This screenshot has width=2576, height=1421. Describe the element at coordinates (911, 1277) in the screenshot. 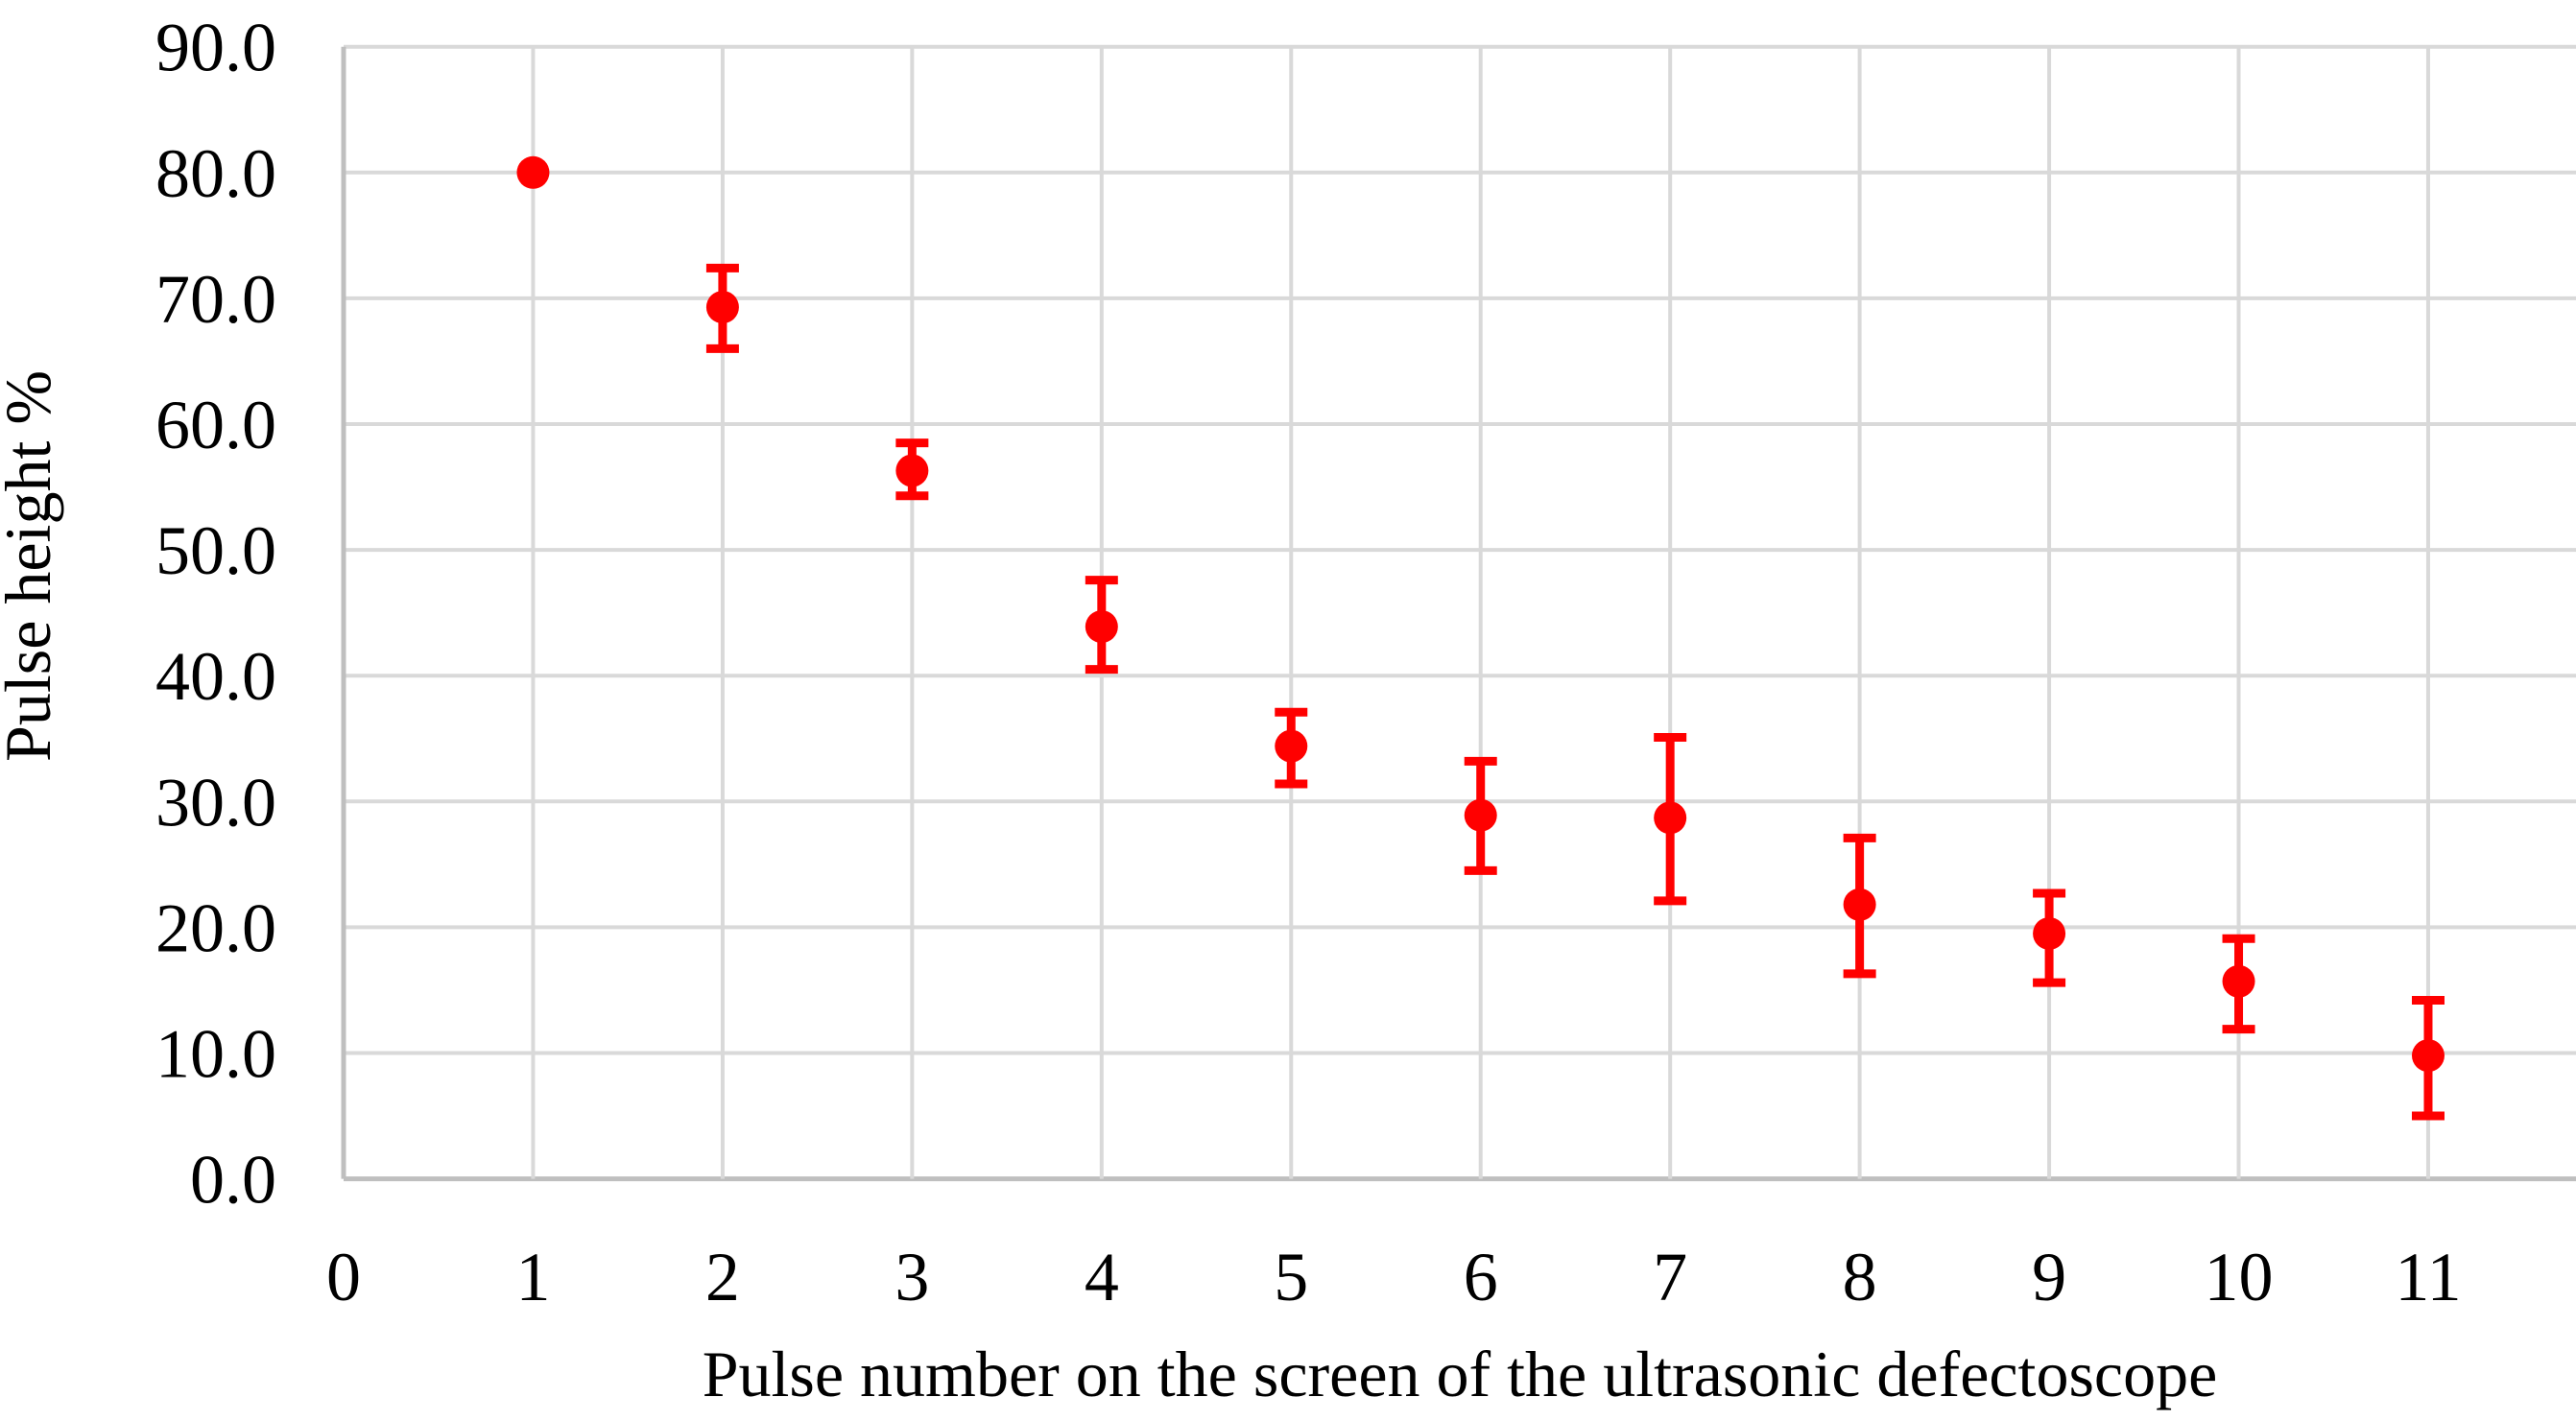

I see `x-tick-label: 3` at that location.